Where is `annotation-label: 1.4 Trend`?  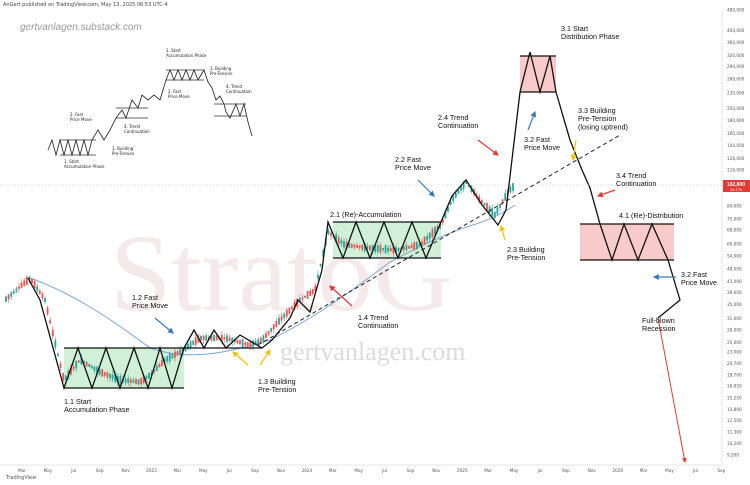 annotation-label: 1.4 Trend is located at coordinates (373, 317).